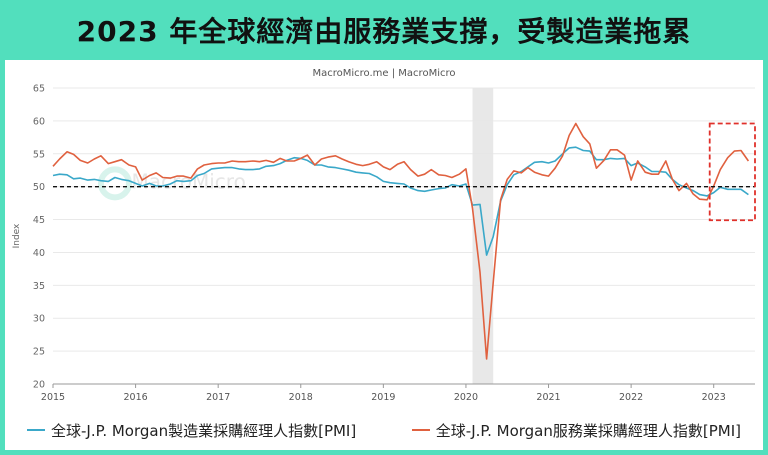  Describe the element at coordinates (714, 397) in the screenshot. I see `x-tick-label: 2023` at that location.